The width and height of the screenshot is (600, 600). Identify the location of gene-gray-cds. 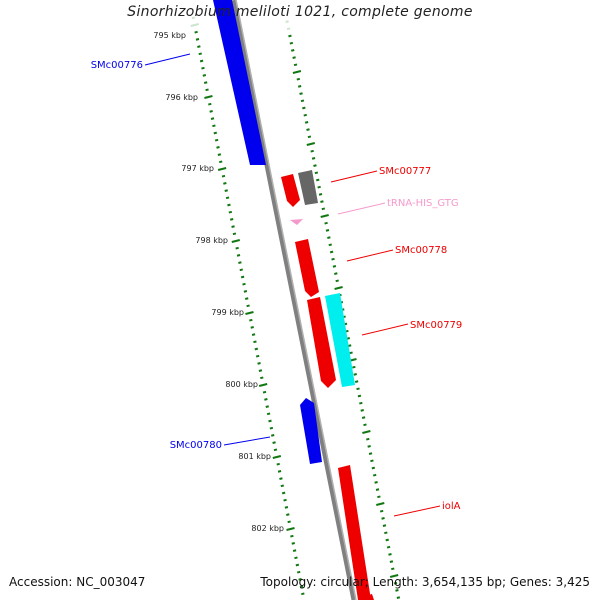
(308, 187).